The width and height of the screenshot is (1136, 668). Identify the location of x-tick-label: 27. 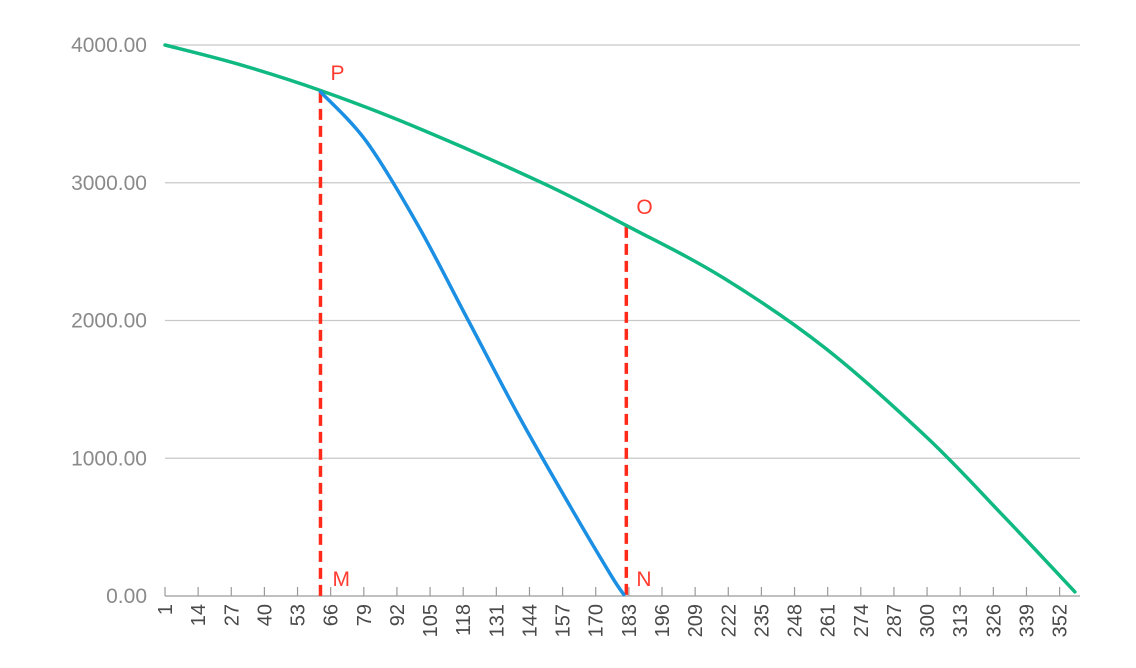
(232, 615).